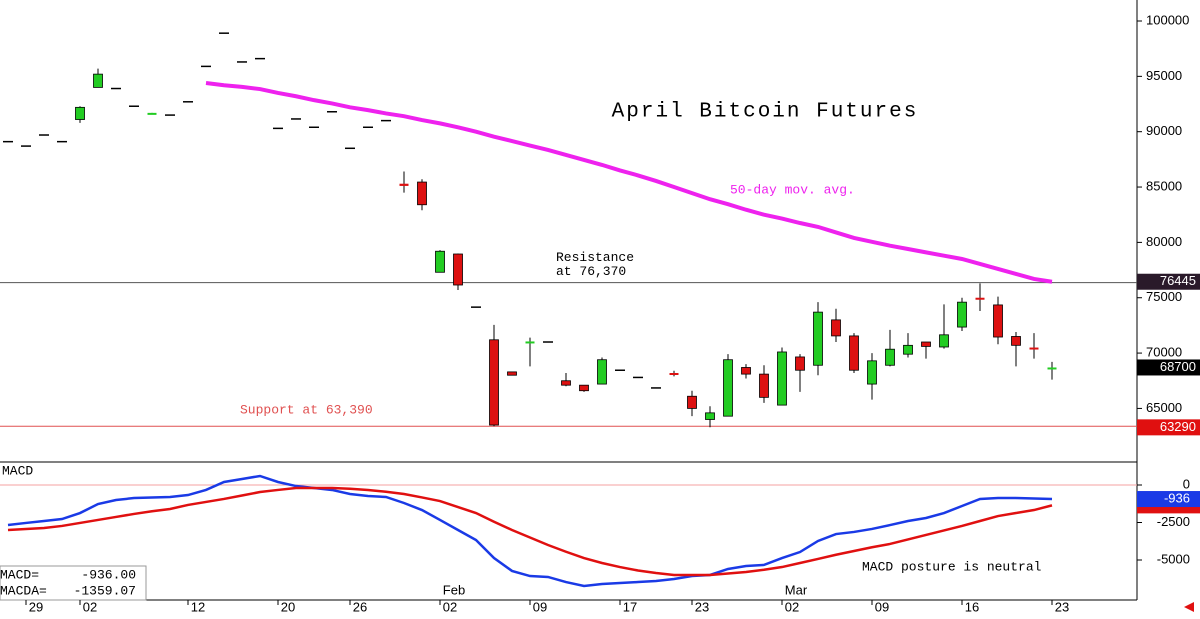  I want to click on reference-label: at 76,370, so click(591, 271).